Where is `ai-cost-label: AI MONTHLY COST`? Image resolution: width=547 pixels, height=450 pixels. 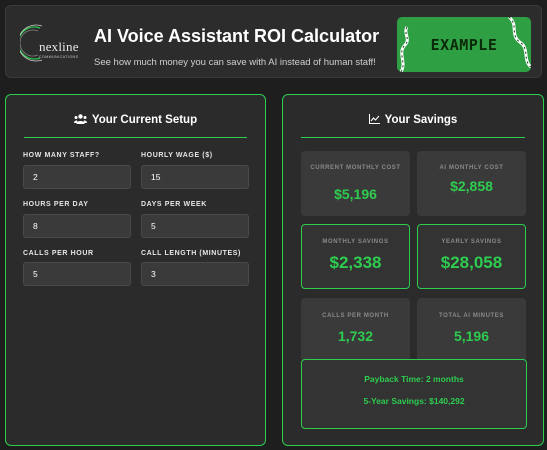
ai-cost-label: AI MONTHLY COST is located at coordinates (471, 168).